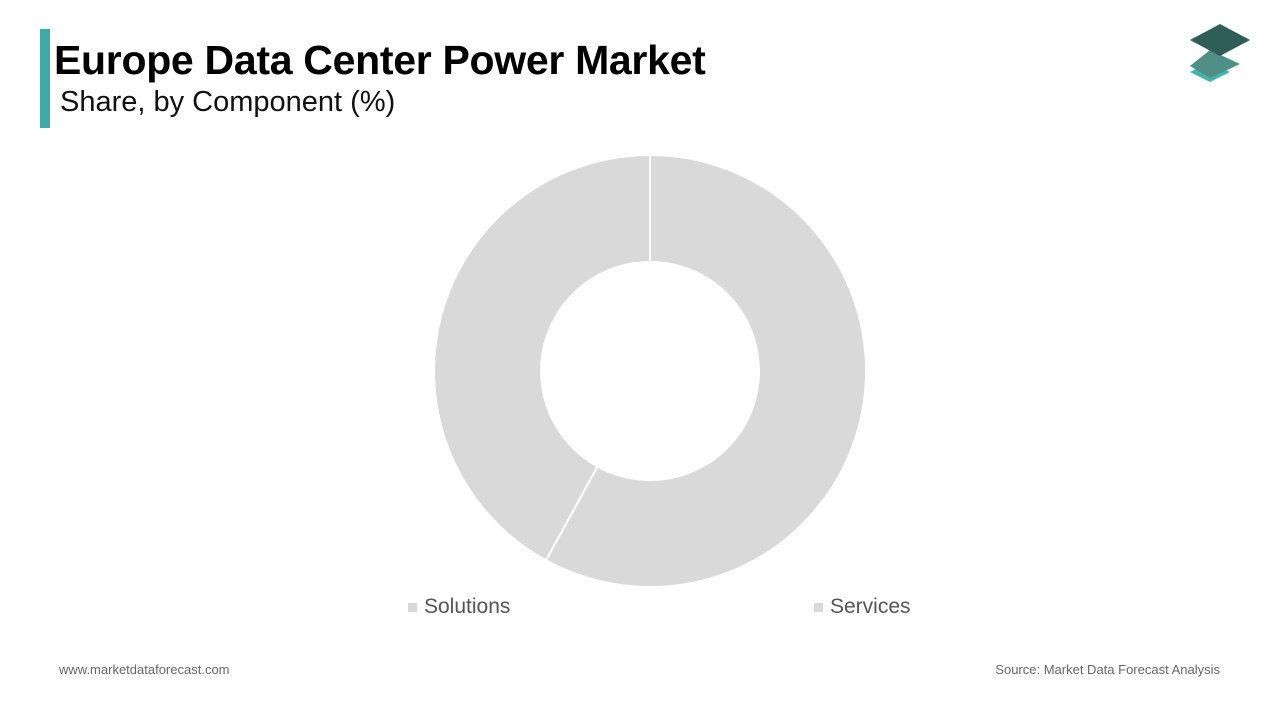 The height and width of the screenshot is (720, 1280). I want to click on company-logo-icon, so click(1220, 53).